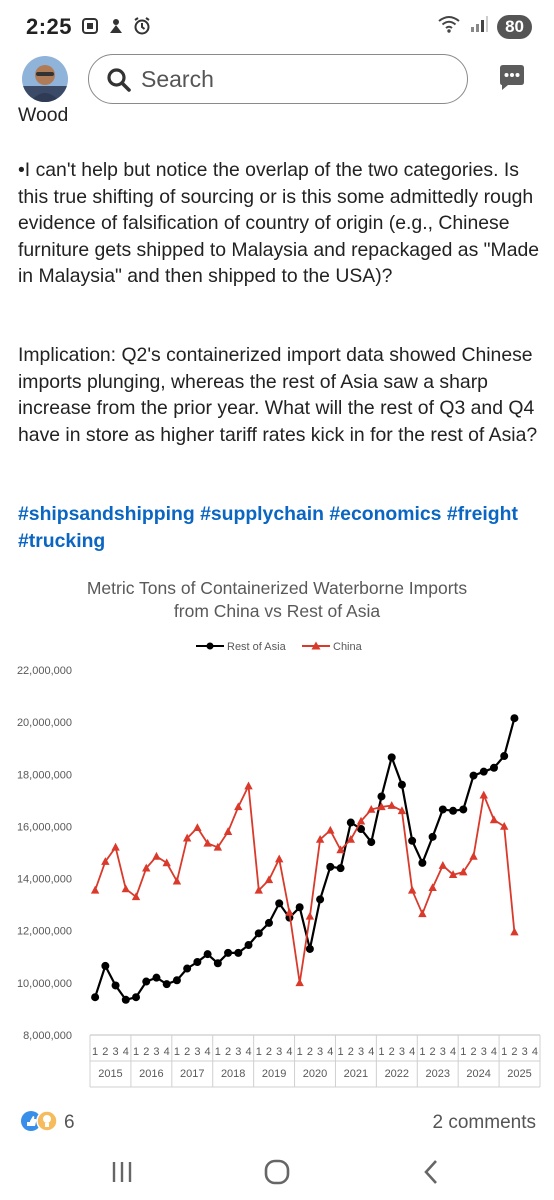  Describe the element at coordinates (512, 78) in the screenshot. I see `messaging-icon` at that location.